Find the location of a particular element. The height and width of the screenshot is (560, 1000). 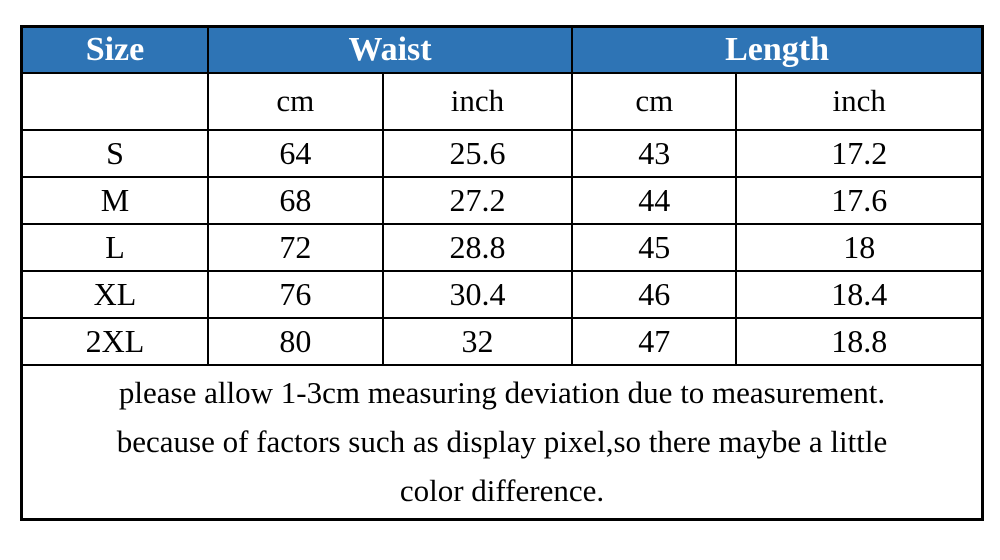

cell-waist-cm: 68 is located at coordinates (295, 200).